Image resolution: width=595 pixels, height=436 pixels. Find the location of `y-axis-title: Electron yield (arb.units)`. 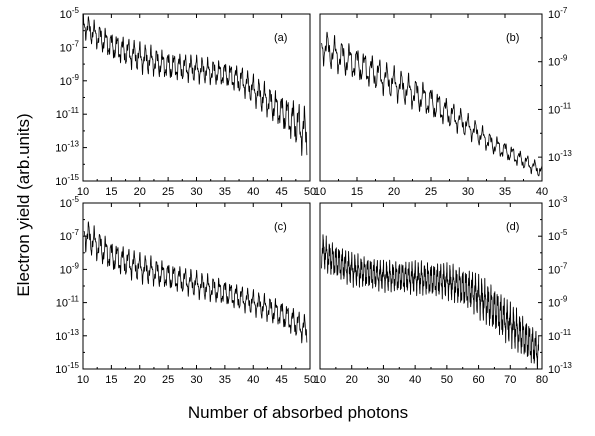

y-axis-title: Electron yield (arb.units) is located at coordinates (23, 204).